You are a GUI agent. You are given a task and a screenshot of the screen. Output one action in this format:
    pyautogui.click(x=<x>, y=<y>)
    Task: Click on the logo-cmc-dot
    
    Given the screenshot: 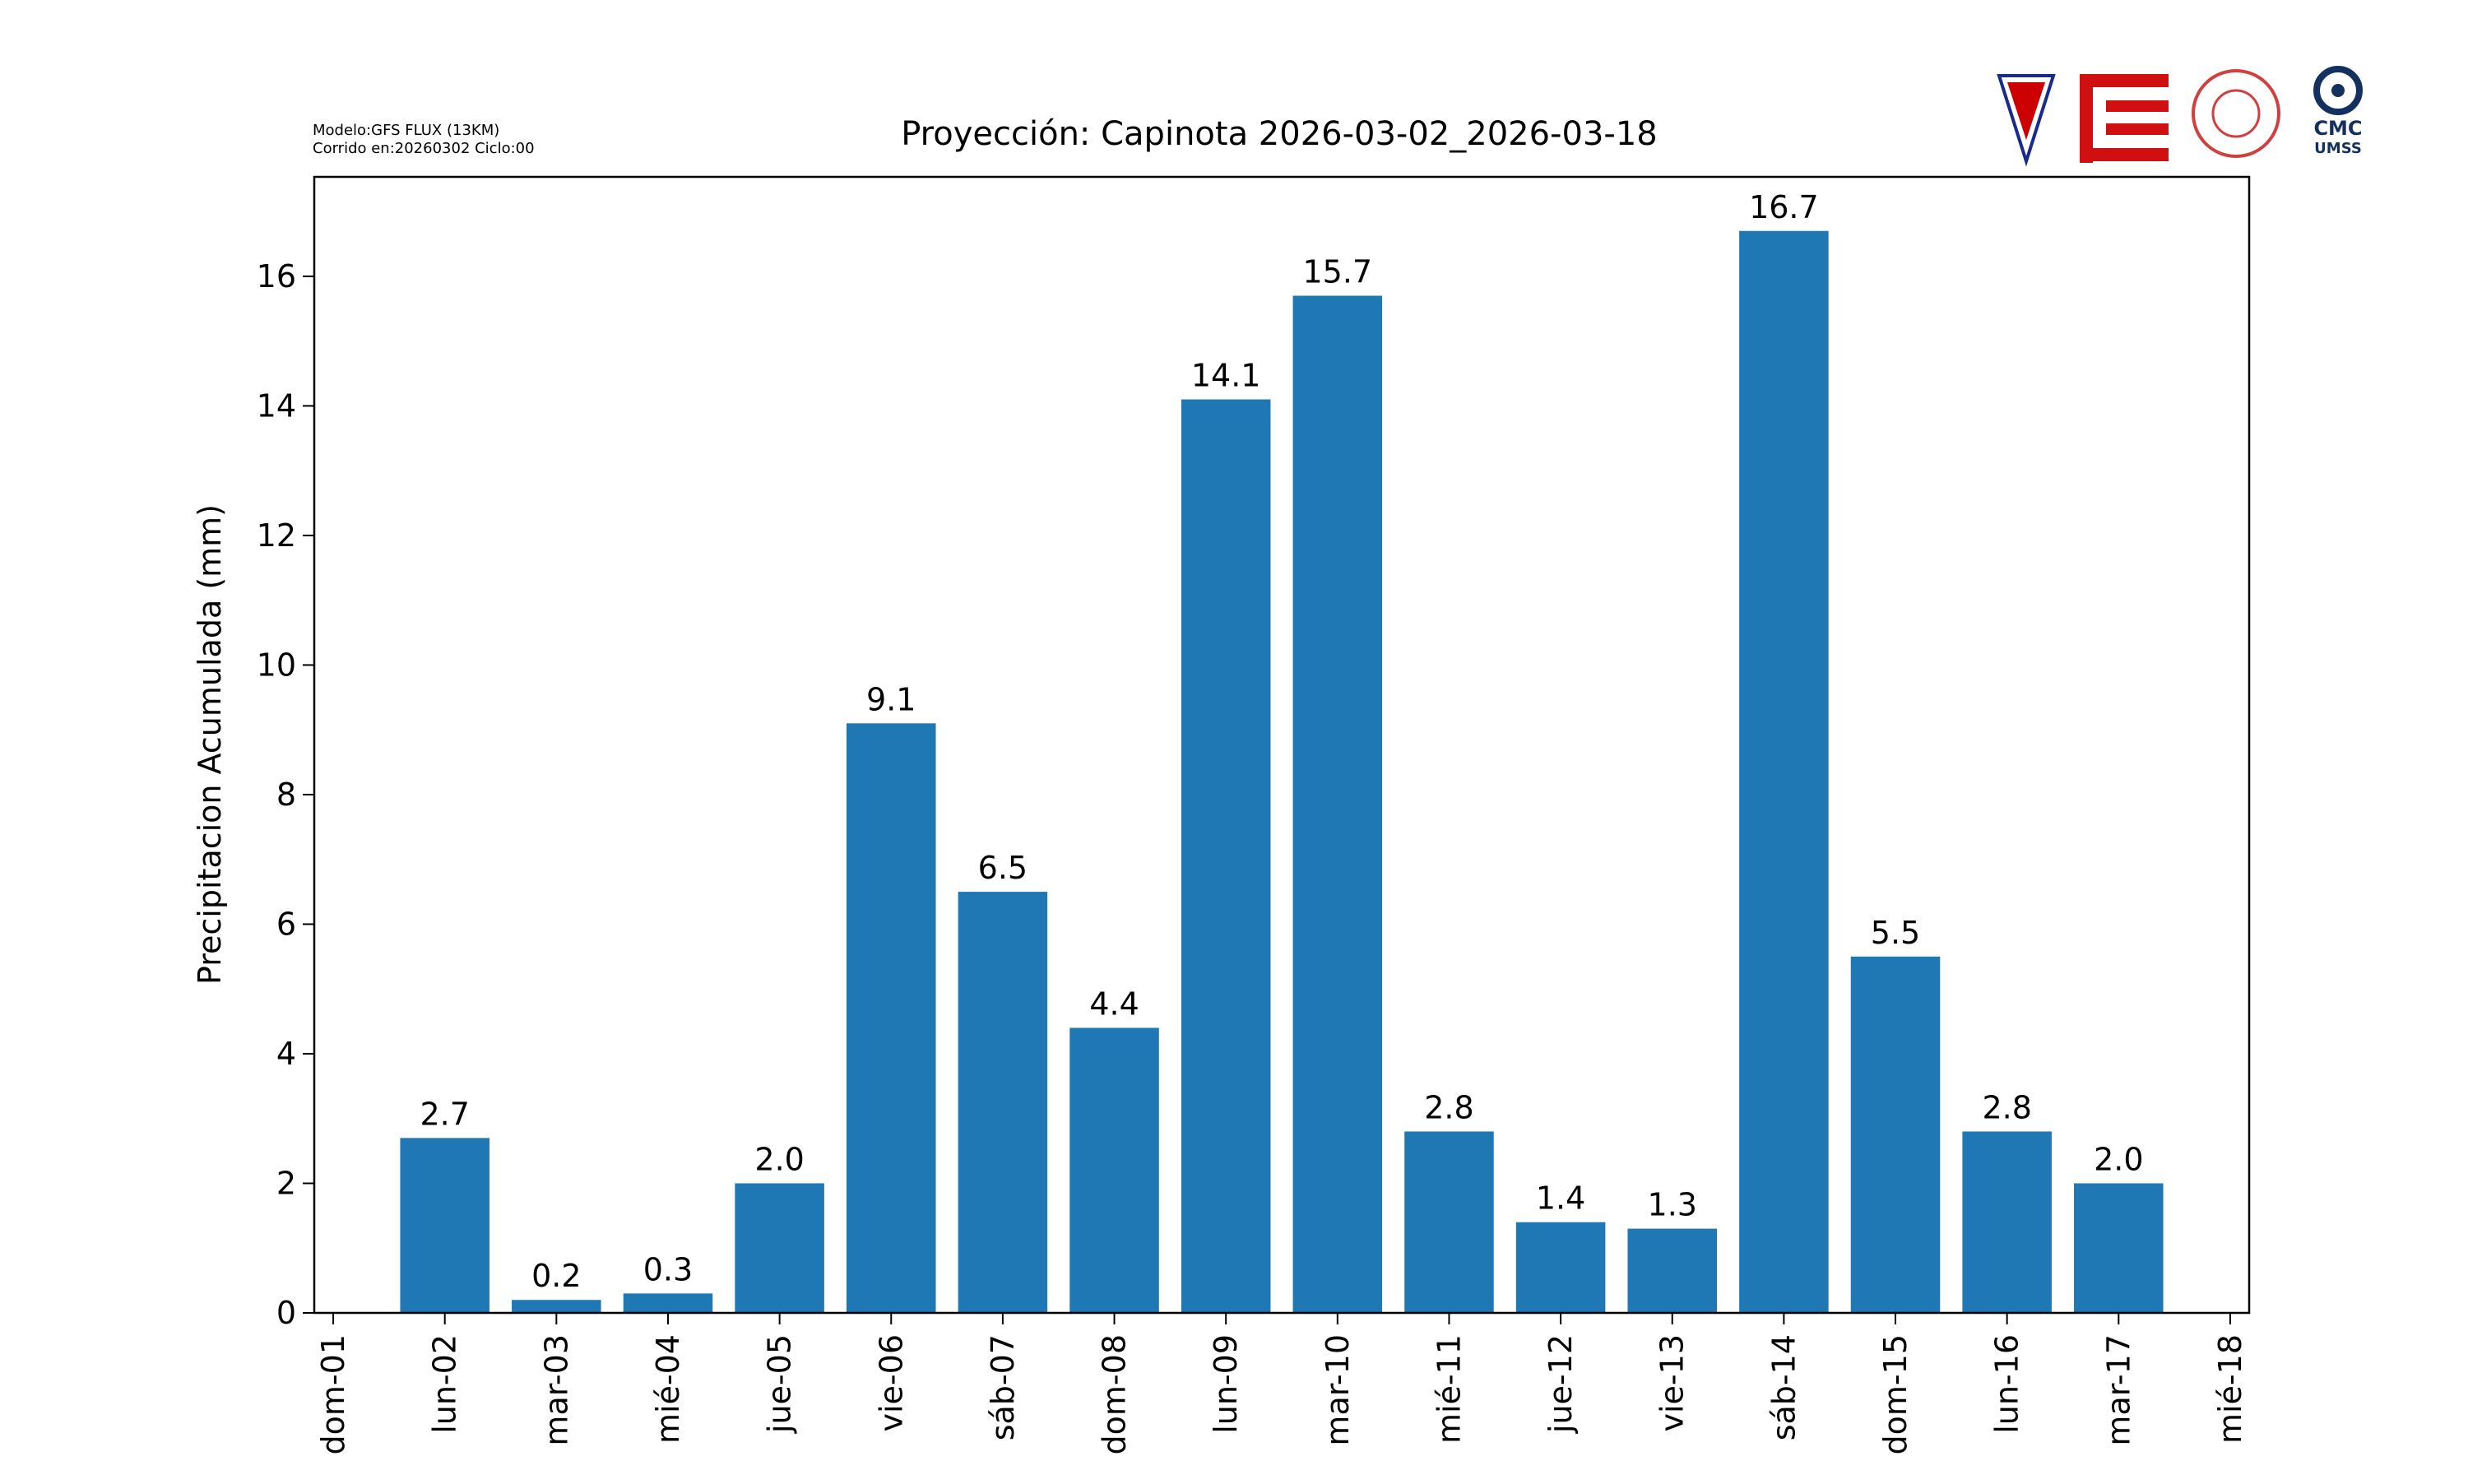 What is the action you would take?
    pyautogui.click(x=2338, y=90)
    